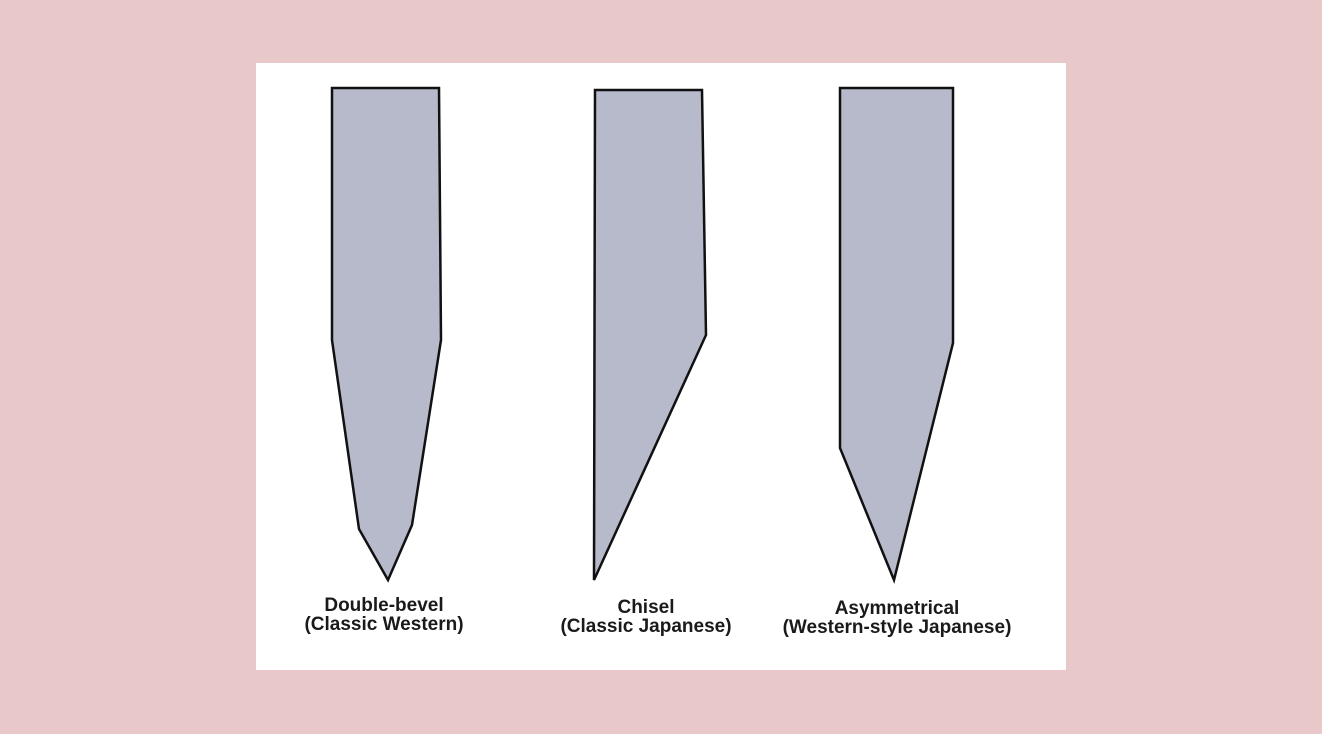 This screenshot has width=1322, height=734. What do you see at coordinates (384, 624) in the screenshot?
I see `double-bevel-subtitle: (Classic Western)` at bounding box center [384, 624].